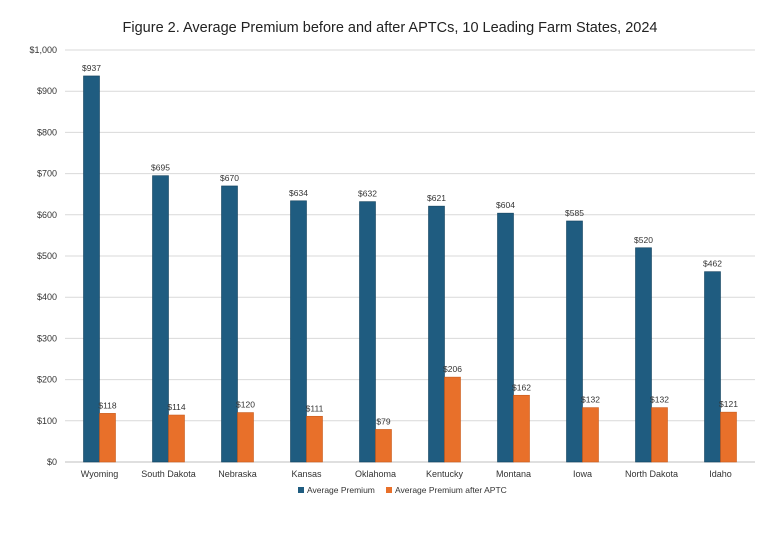 Image resolution: width=780 pixels, height=535 pixels. What do you see at coordinates (47, 256) in the screenshot?
I see `y-tick-label: $500` at bounding box center [47, 256].